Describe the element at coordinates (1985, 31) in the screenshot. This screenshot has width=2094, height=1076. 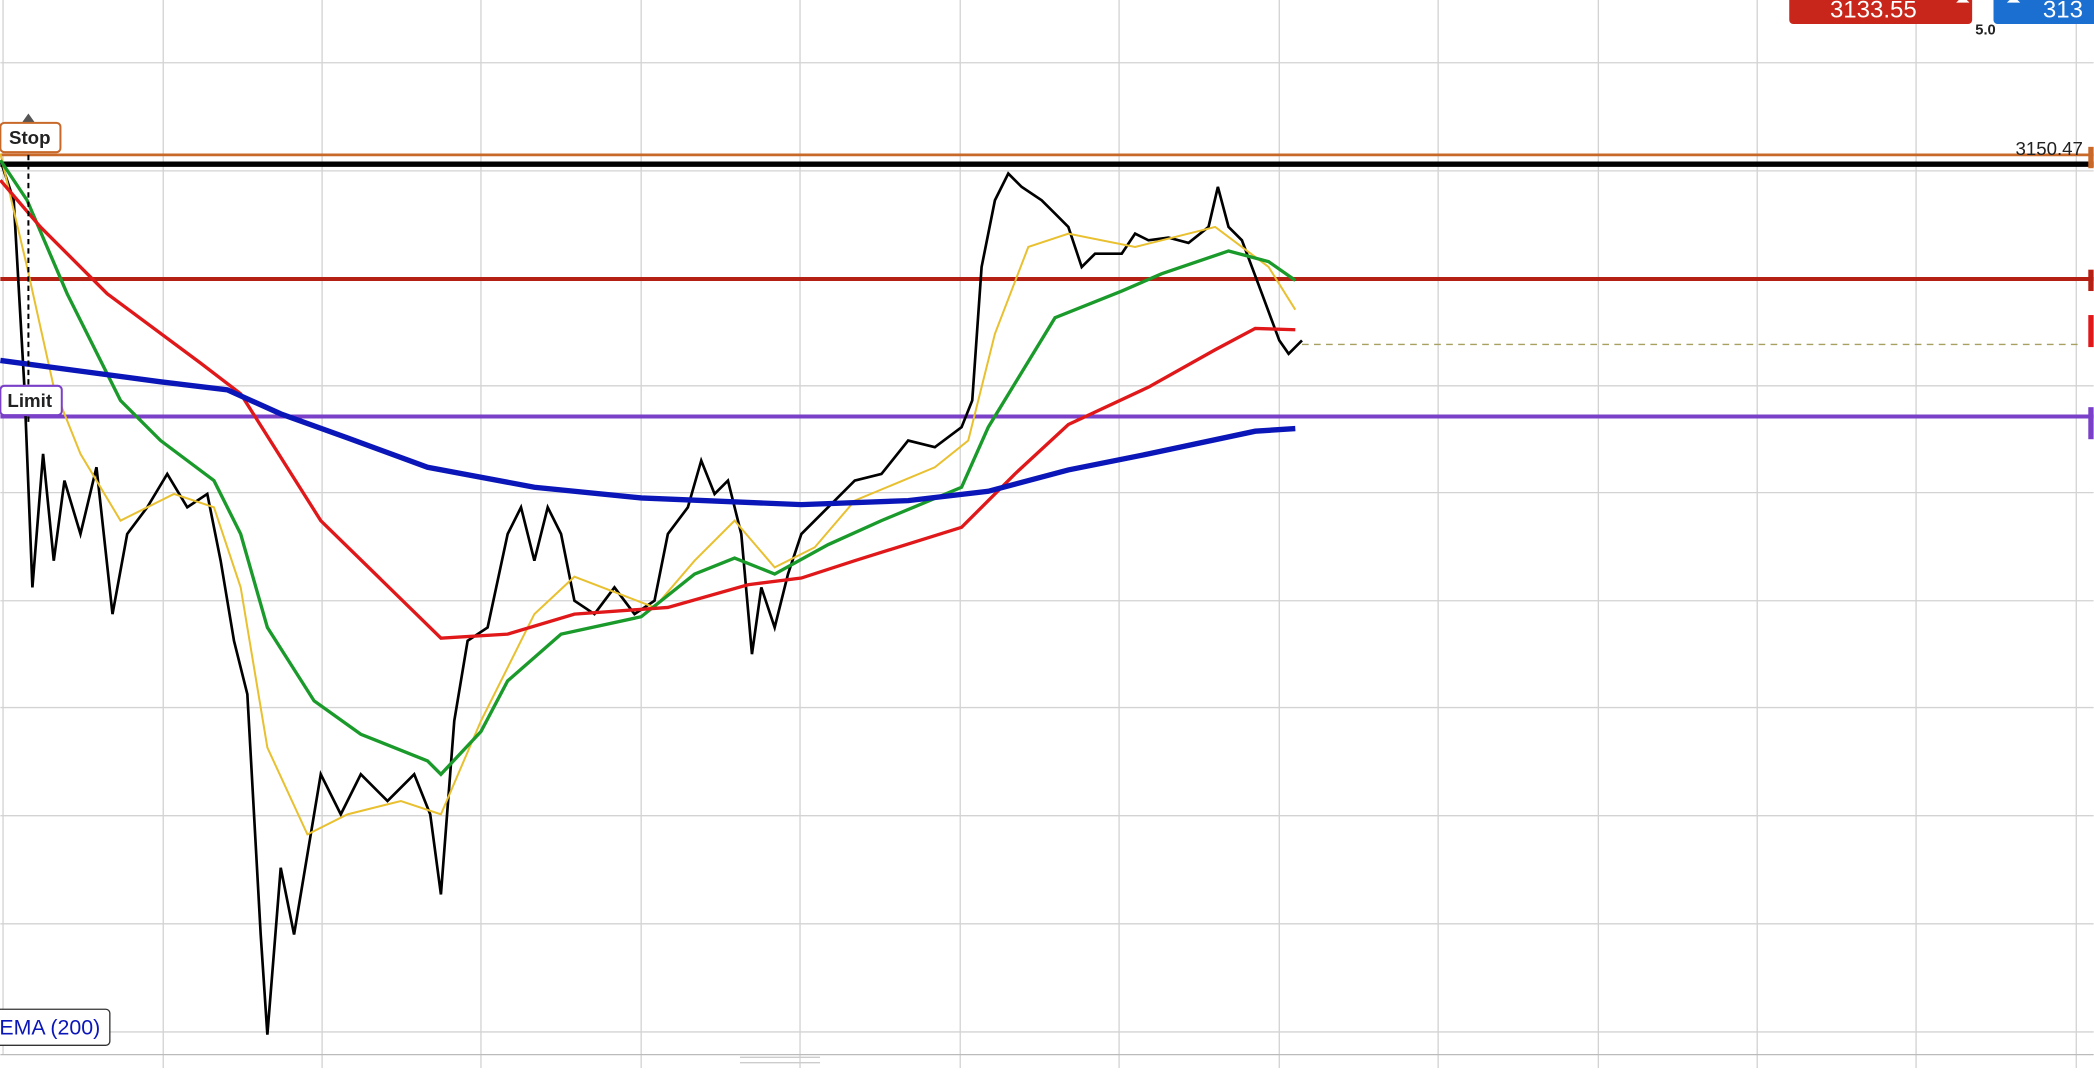
I see `spread: 5.0` at that location.